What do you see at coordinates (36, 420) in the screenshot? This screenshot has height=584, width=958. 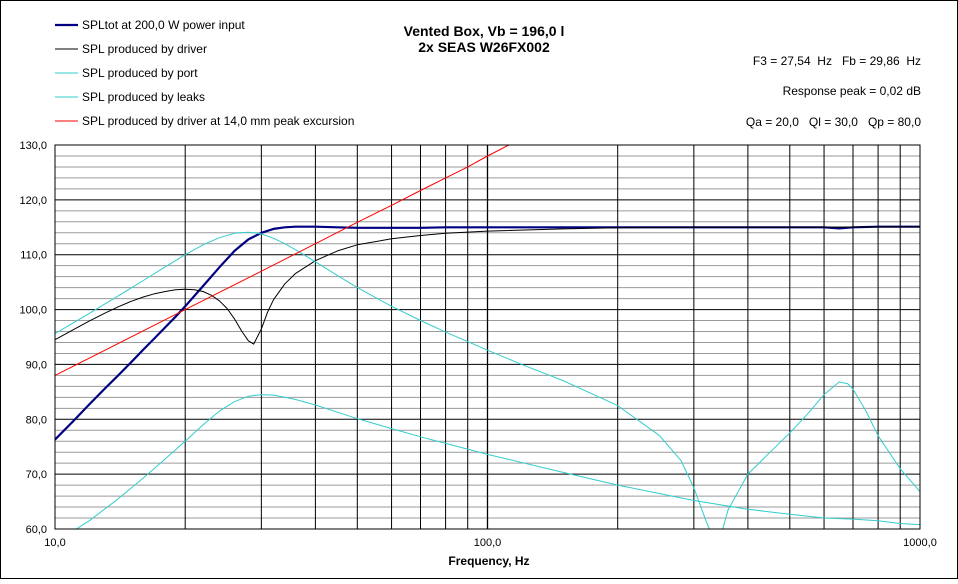 I see `y-tick-label: 80,0` at bounding box center [36, 420].